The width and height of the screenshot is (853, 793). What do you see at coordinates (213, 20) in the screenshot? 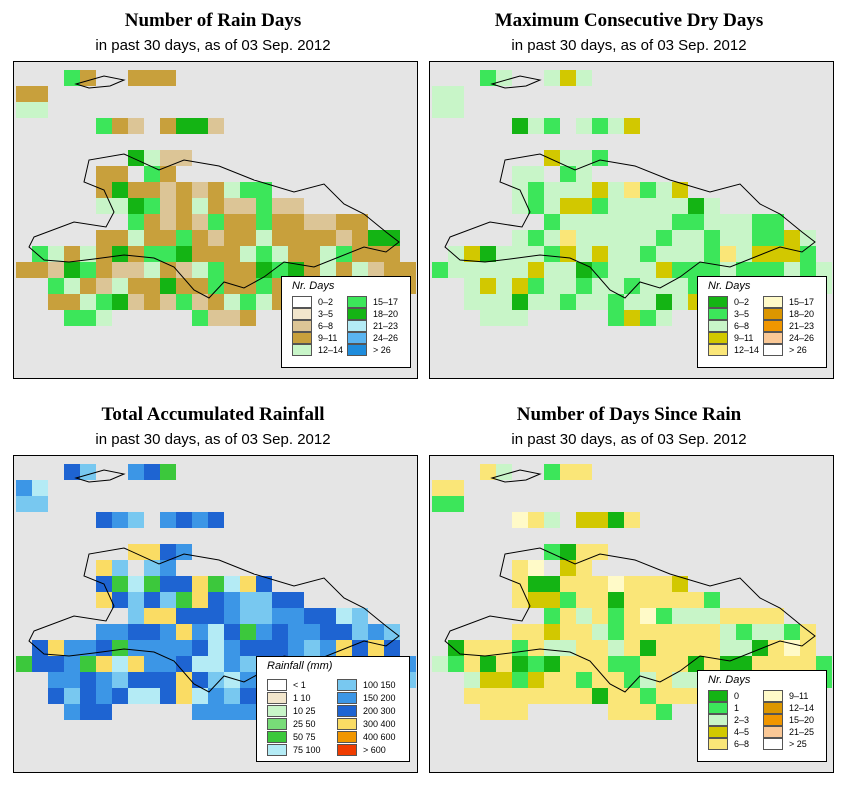
I see `panel-title: Number of Rain Days` at bounding box center [213, 20].